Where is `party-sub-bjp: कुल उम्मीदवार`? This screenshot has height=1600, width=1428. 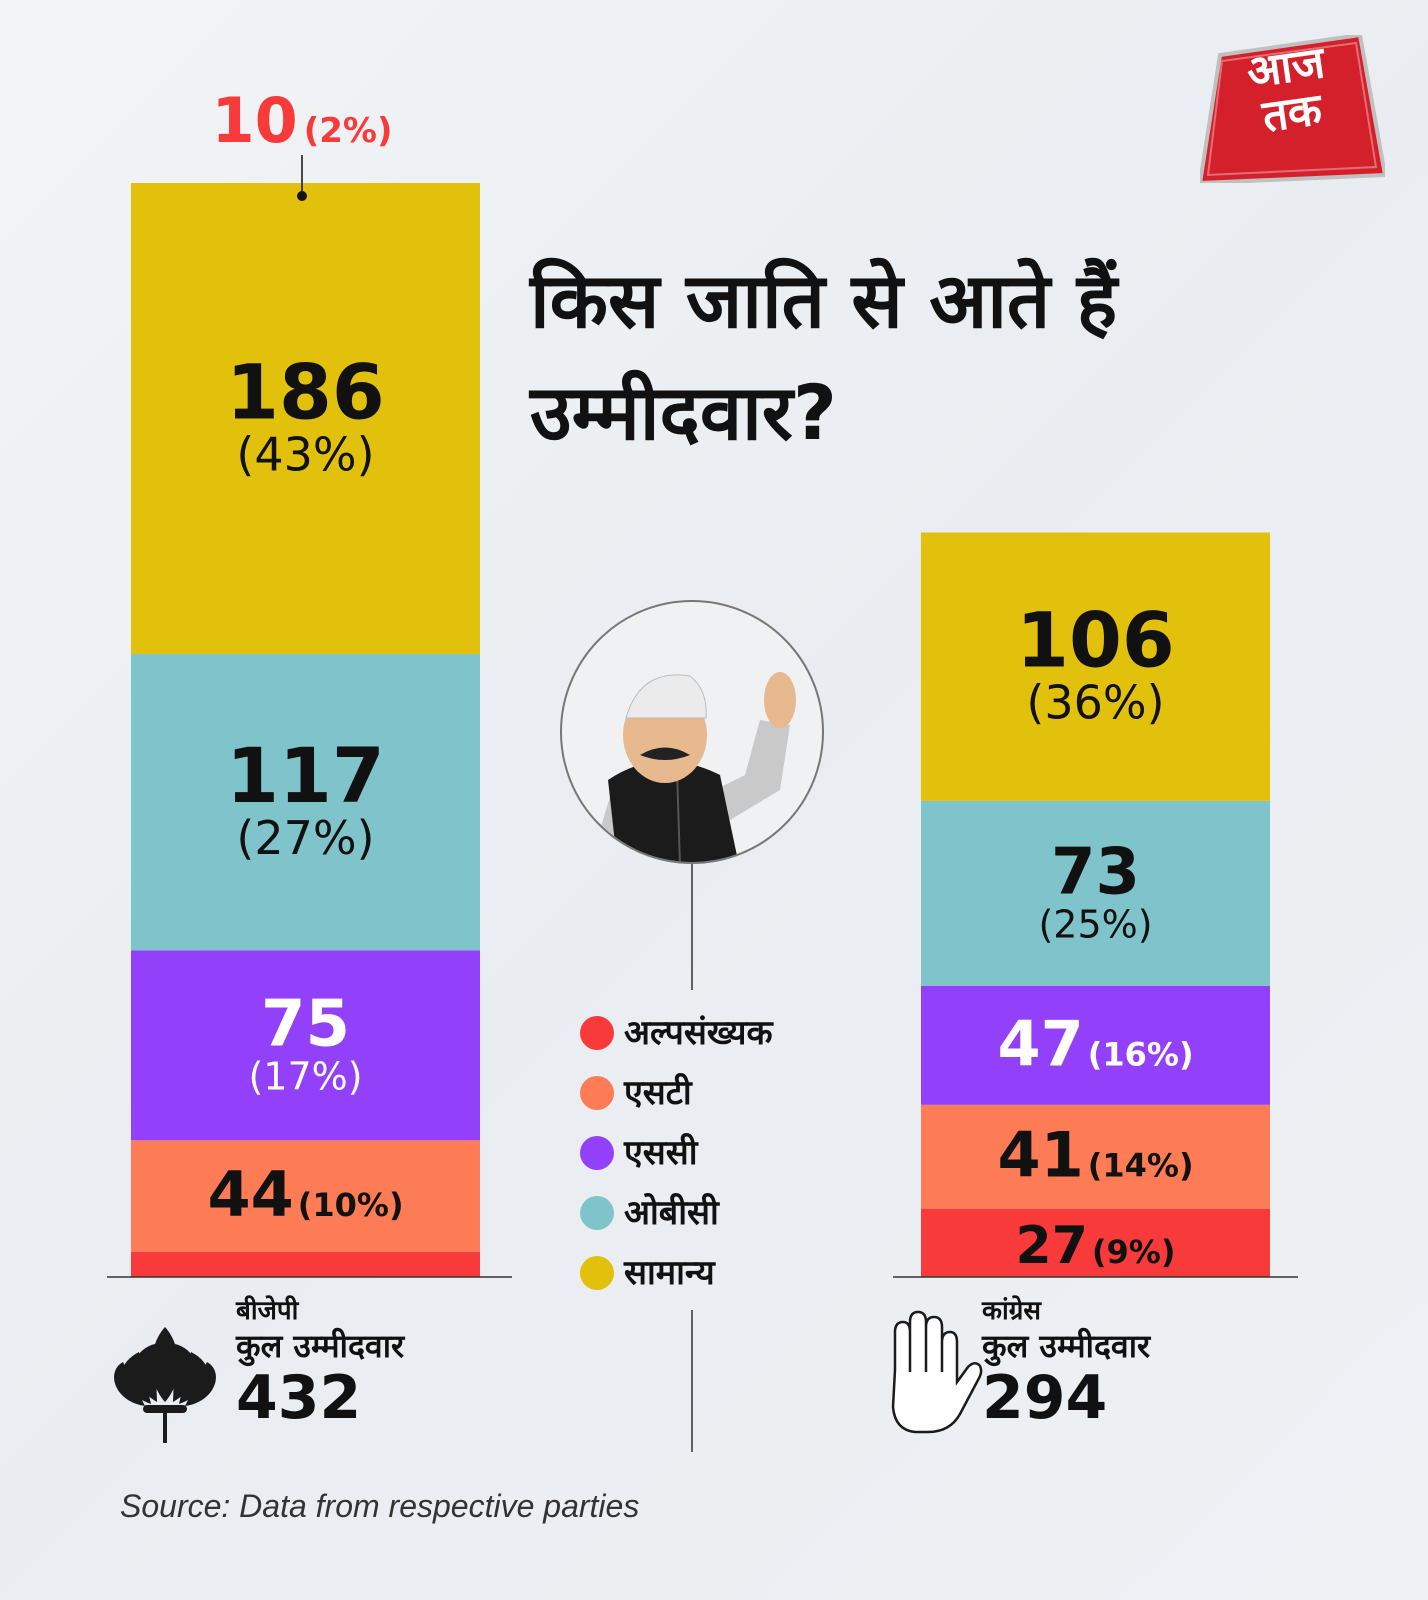 party-sub-bjp: कुल उम्मीदवार is located at coordinates (320, 1346).